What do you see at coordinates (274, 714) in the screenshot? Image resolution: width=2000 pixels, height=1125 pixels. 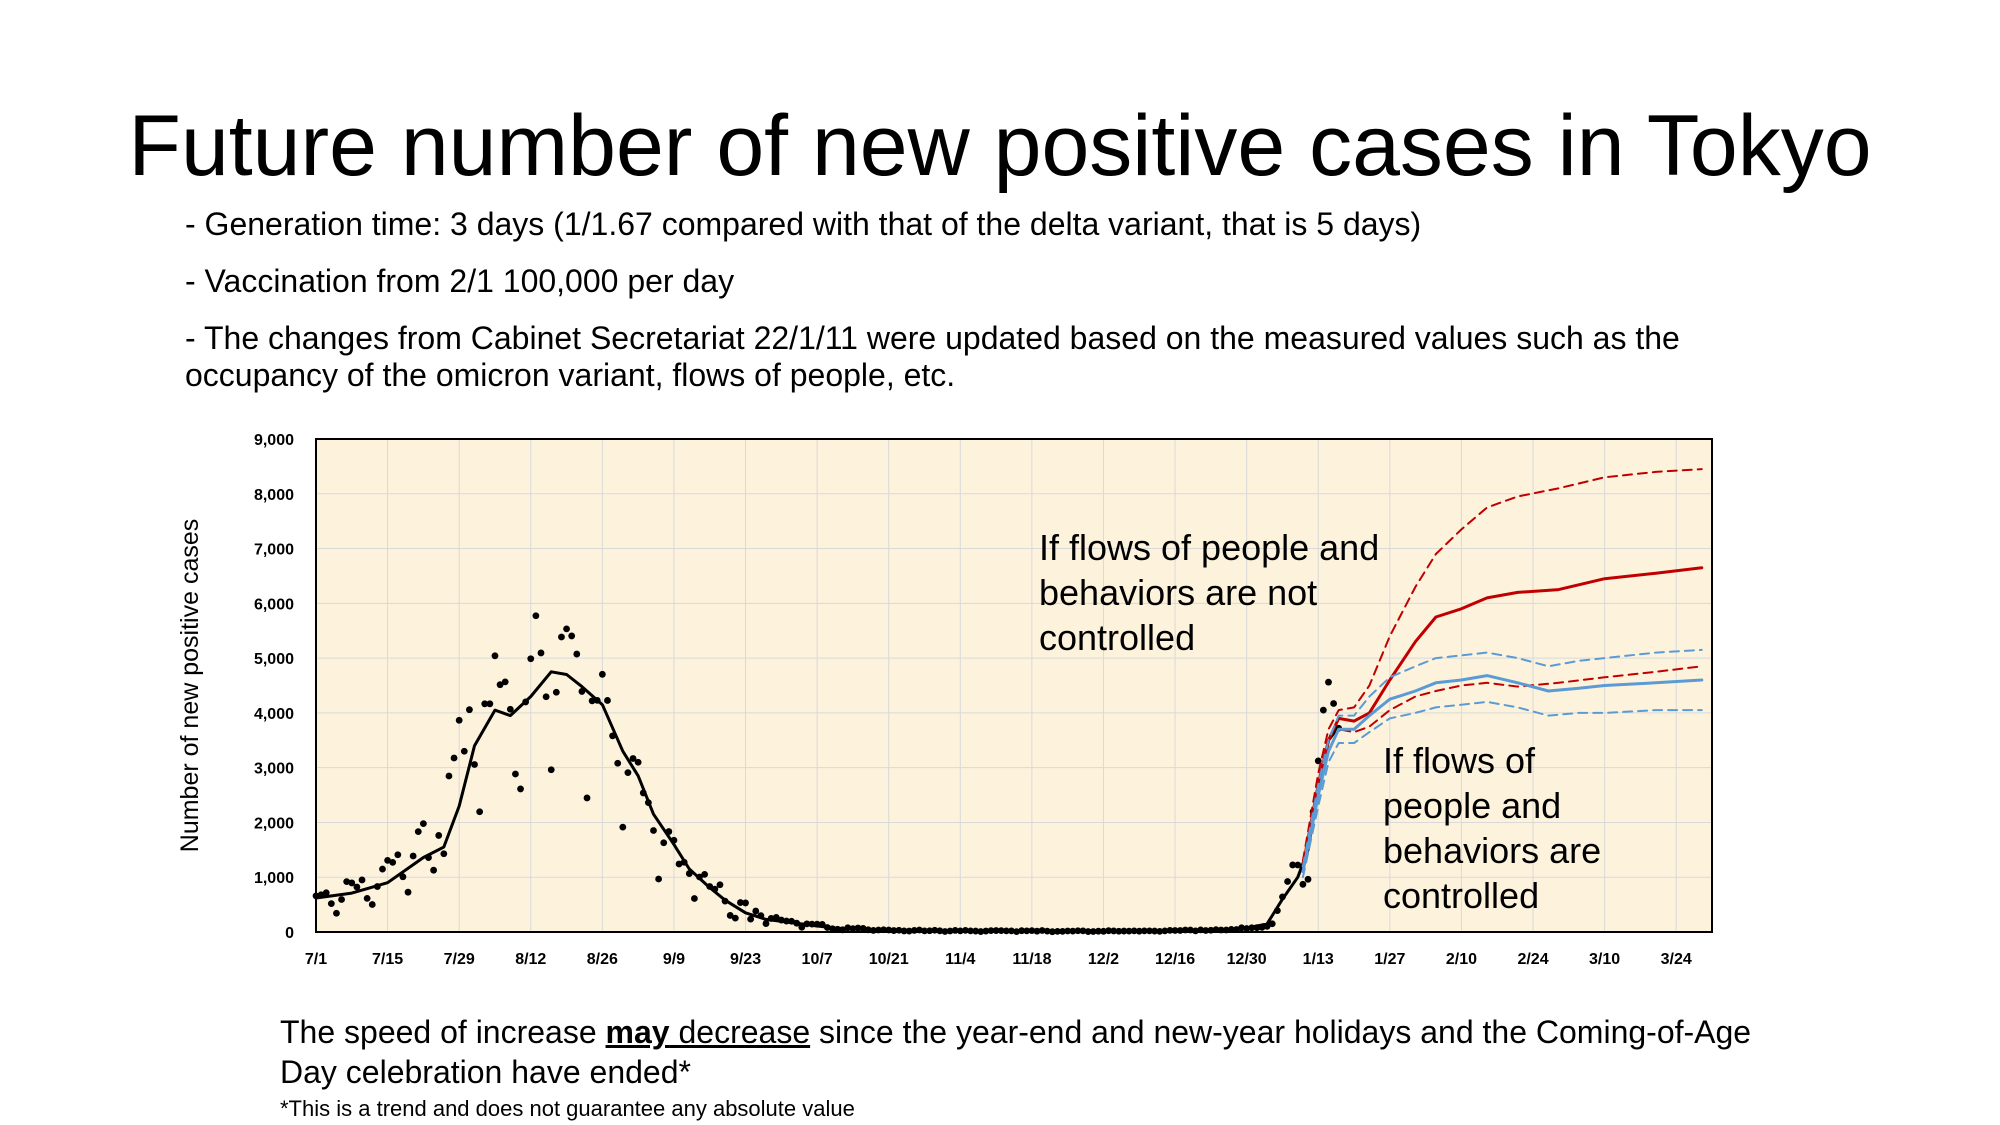 I see `y-tick-label: 4,000` at bounding box center [274, 714].